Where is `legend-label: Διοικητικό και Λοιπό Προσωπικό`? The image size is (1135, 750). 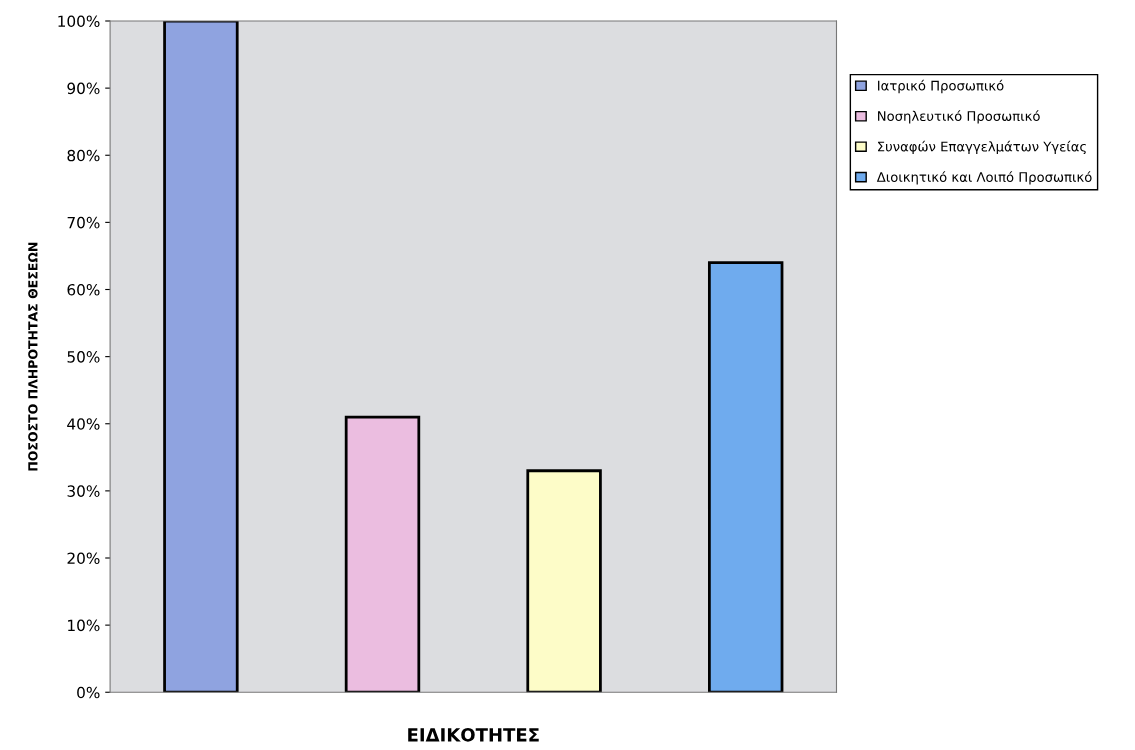
legend-label: Διοικητικό και Λοιπό Προσωπικό is located at coordinates (984, 178).